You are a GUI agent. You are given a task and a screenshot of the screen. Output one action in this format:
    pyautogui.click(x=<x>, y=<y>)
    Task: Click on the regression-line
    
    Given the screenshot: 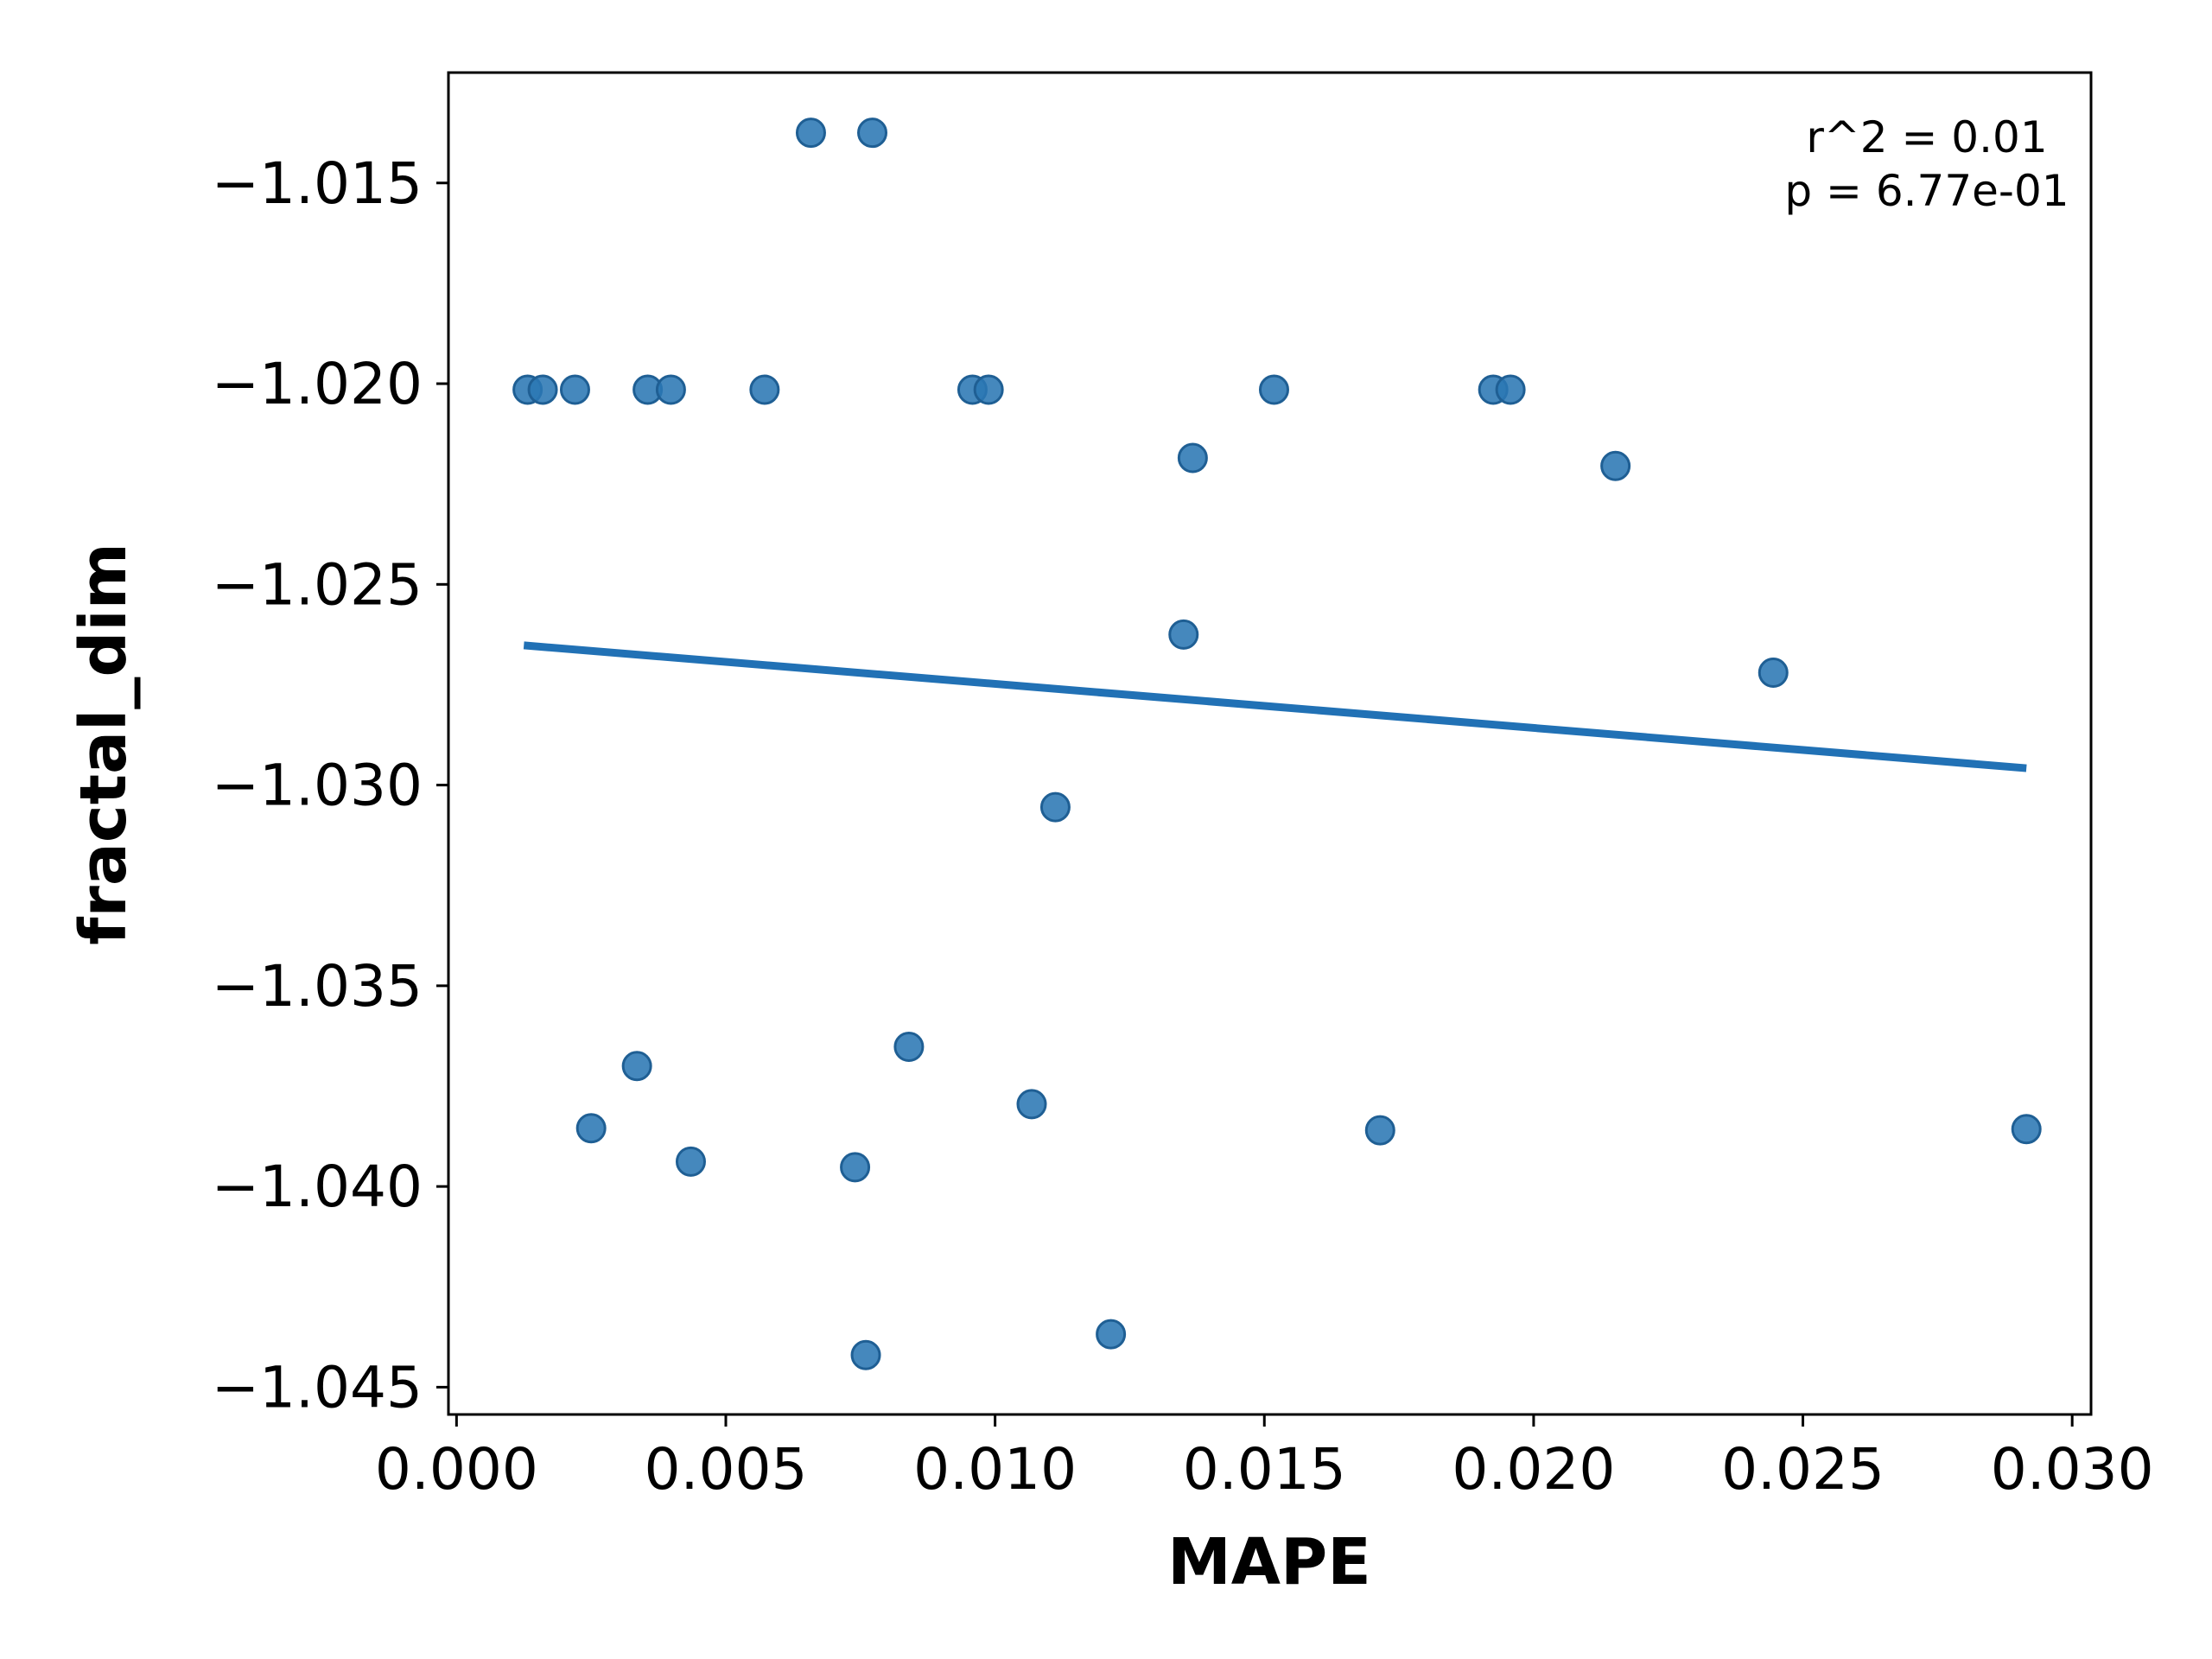 What is the action you would take?
    pyautogui.click(x=1275, y=706)
    